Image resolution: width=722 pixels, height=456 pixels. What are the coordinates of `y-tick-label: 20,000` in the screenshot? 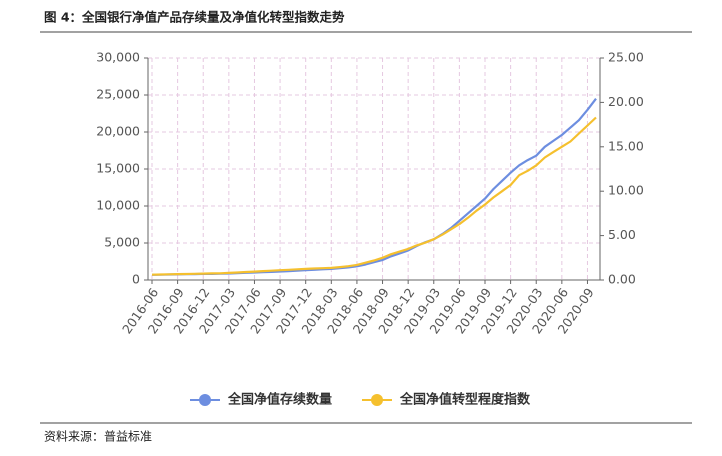 It's located at (118, 131).